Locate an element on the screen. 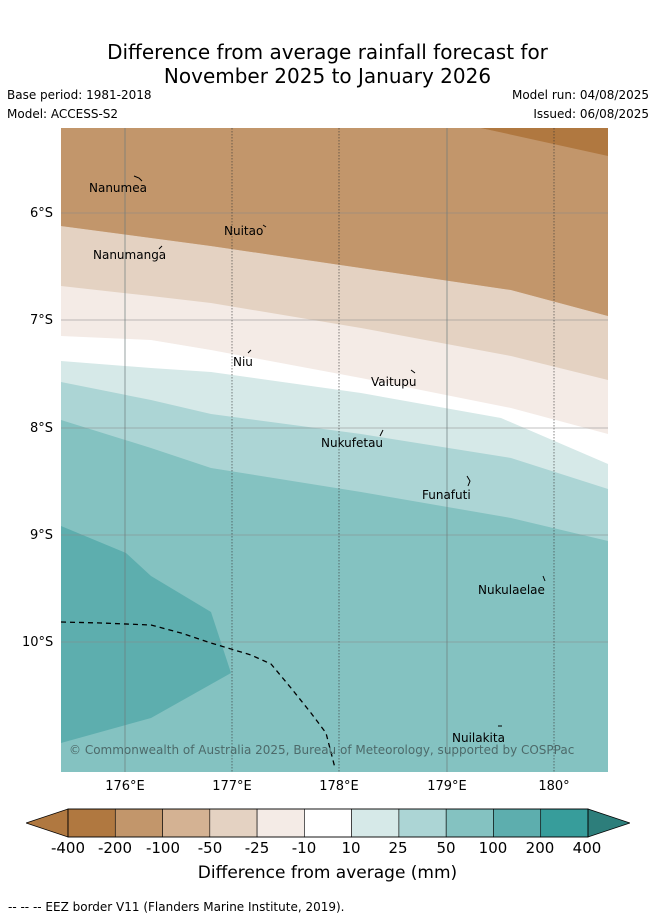 The image size is (655, 919). model-run: Model run: 04/08/2025 is located at coordinates (580, 95).